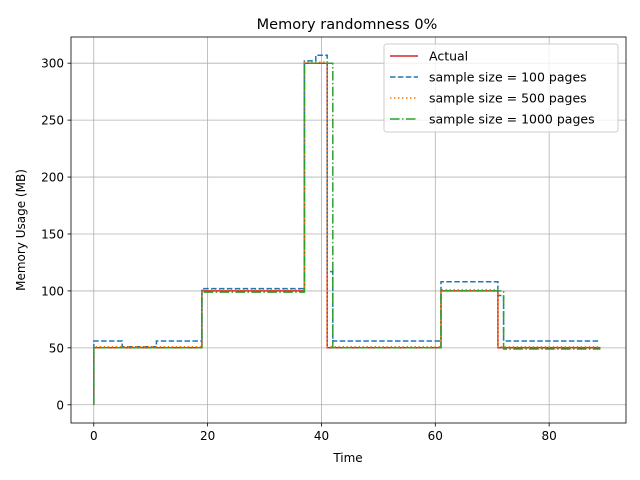 The width and height of the screenshot is (640, 480). I want to click on y-tick-label: 100, so click(52, 291).